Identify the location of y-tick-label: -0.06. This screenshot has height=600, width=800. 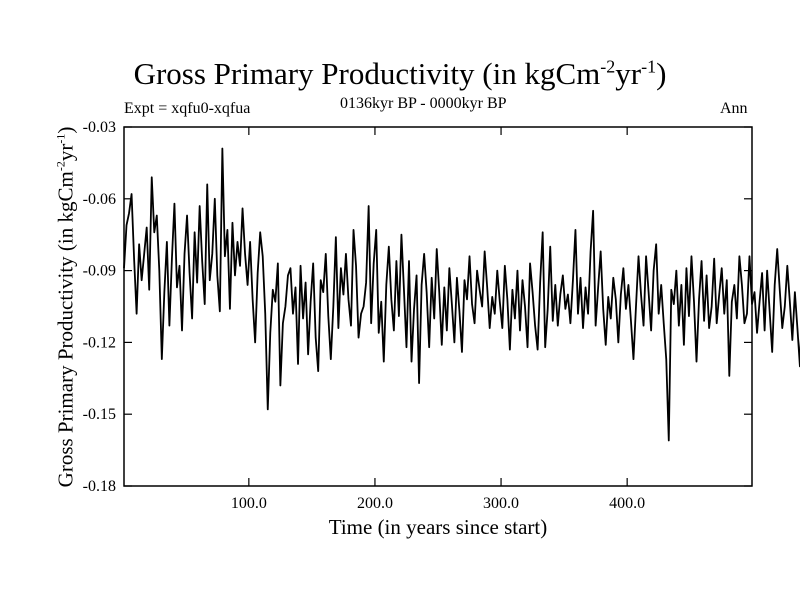
(99, 199).